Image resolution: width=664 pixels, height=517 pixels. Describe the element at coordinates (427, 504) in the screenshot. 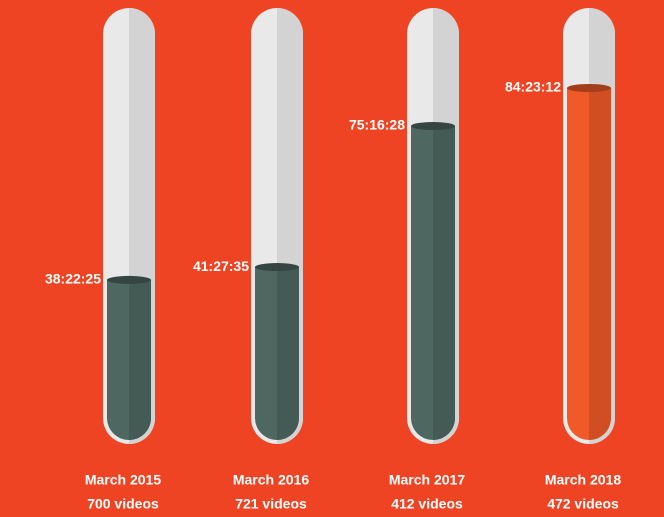

I see `count-label: 412 videos` at that location.